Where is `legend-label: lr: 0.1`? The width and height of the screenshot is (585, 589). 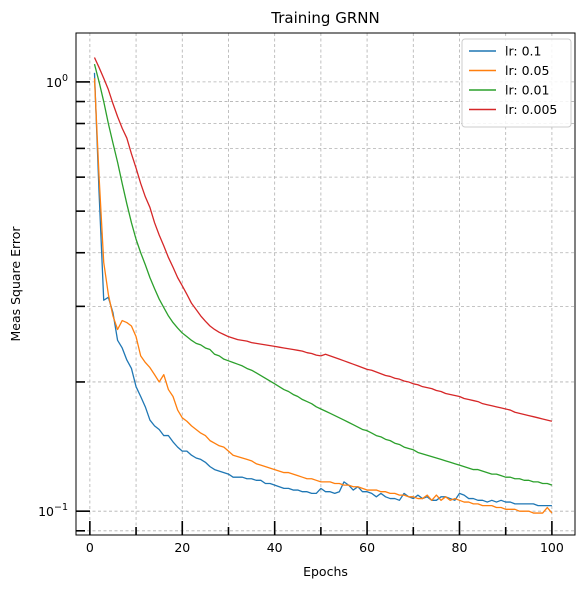
legend-label: lr: 0.1 is located at coordinates (523, 51).